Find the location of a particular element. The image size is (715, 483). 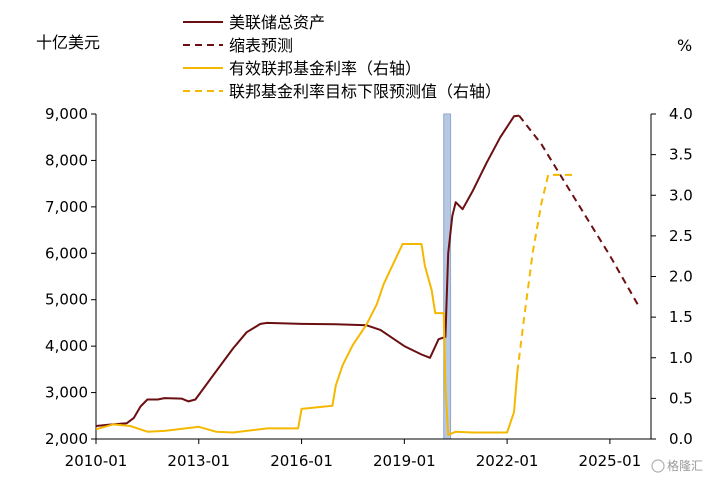

watermark: 格隆汇 is located at coordinates (677, 465).